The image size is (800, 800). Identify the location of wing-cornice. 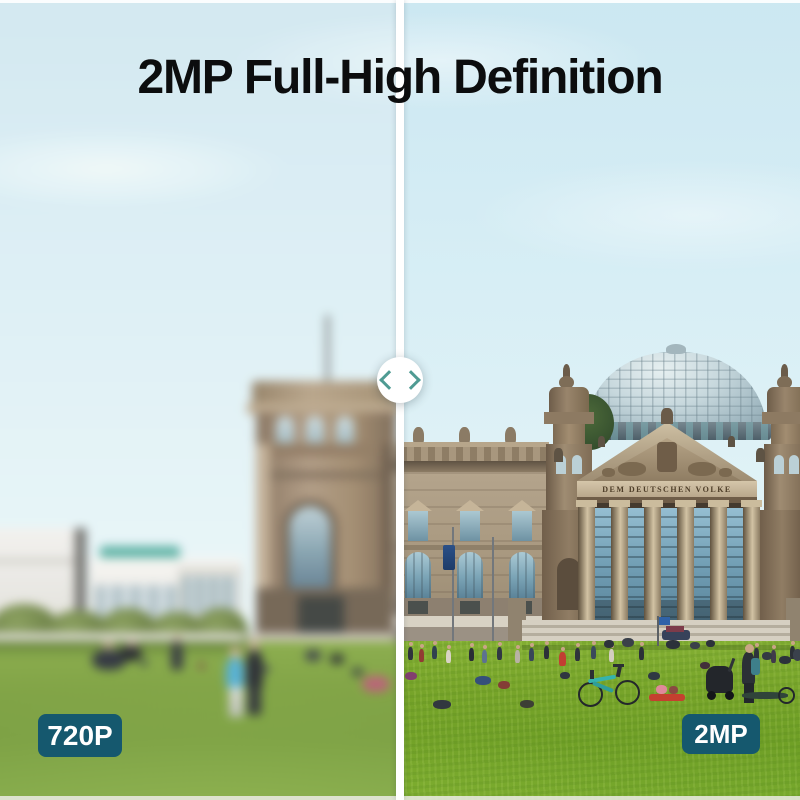
(474, 466).